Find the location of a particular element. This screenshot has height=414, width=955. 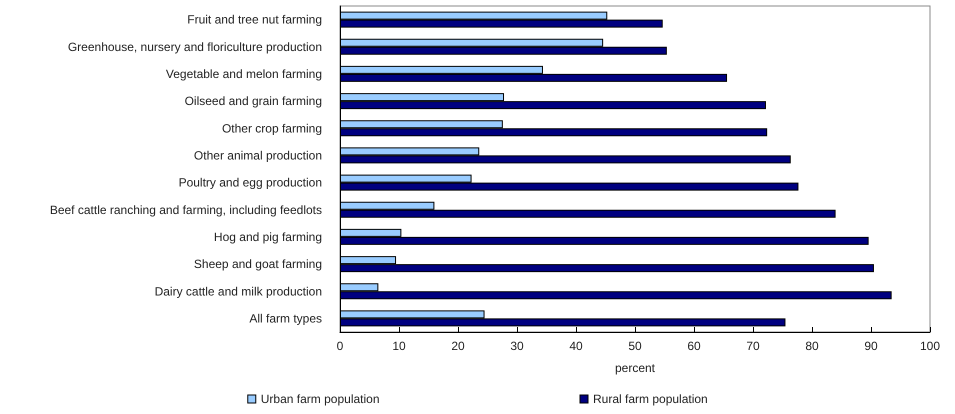

x-axis-title: percent is located at coordinates (635, 368).